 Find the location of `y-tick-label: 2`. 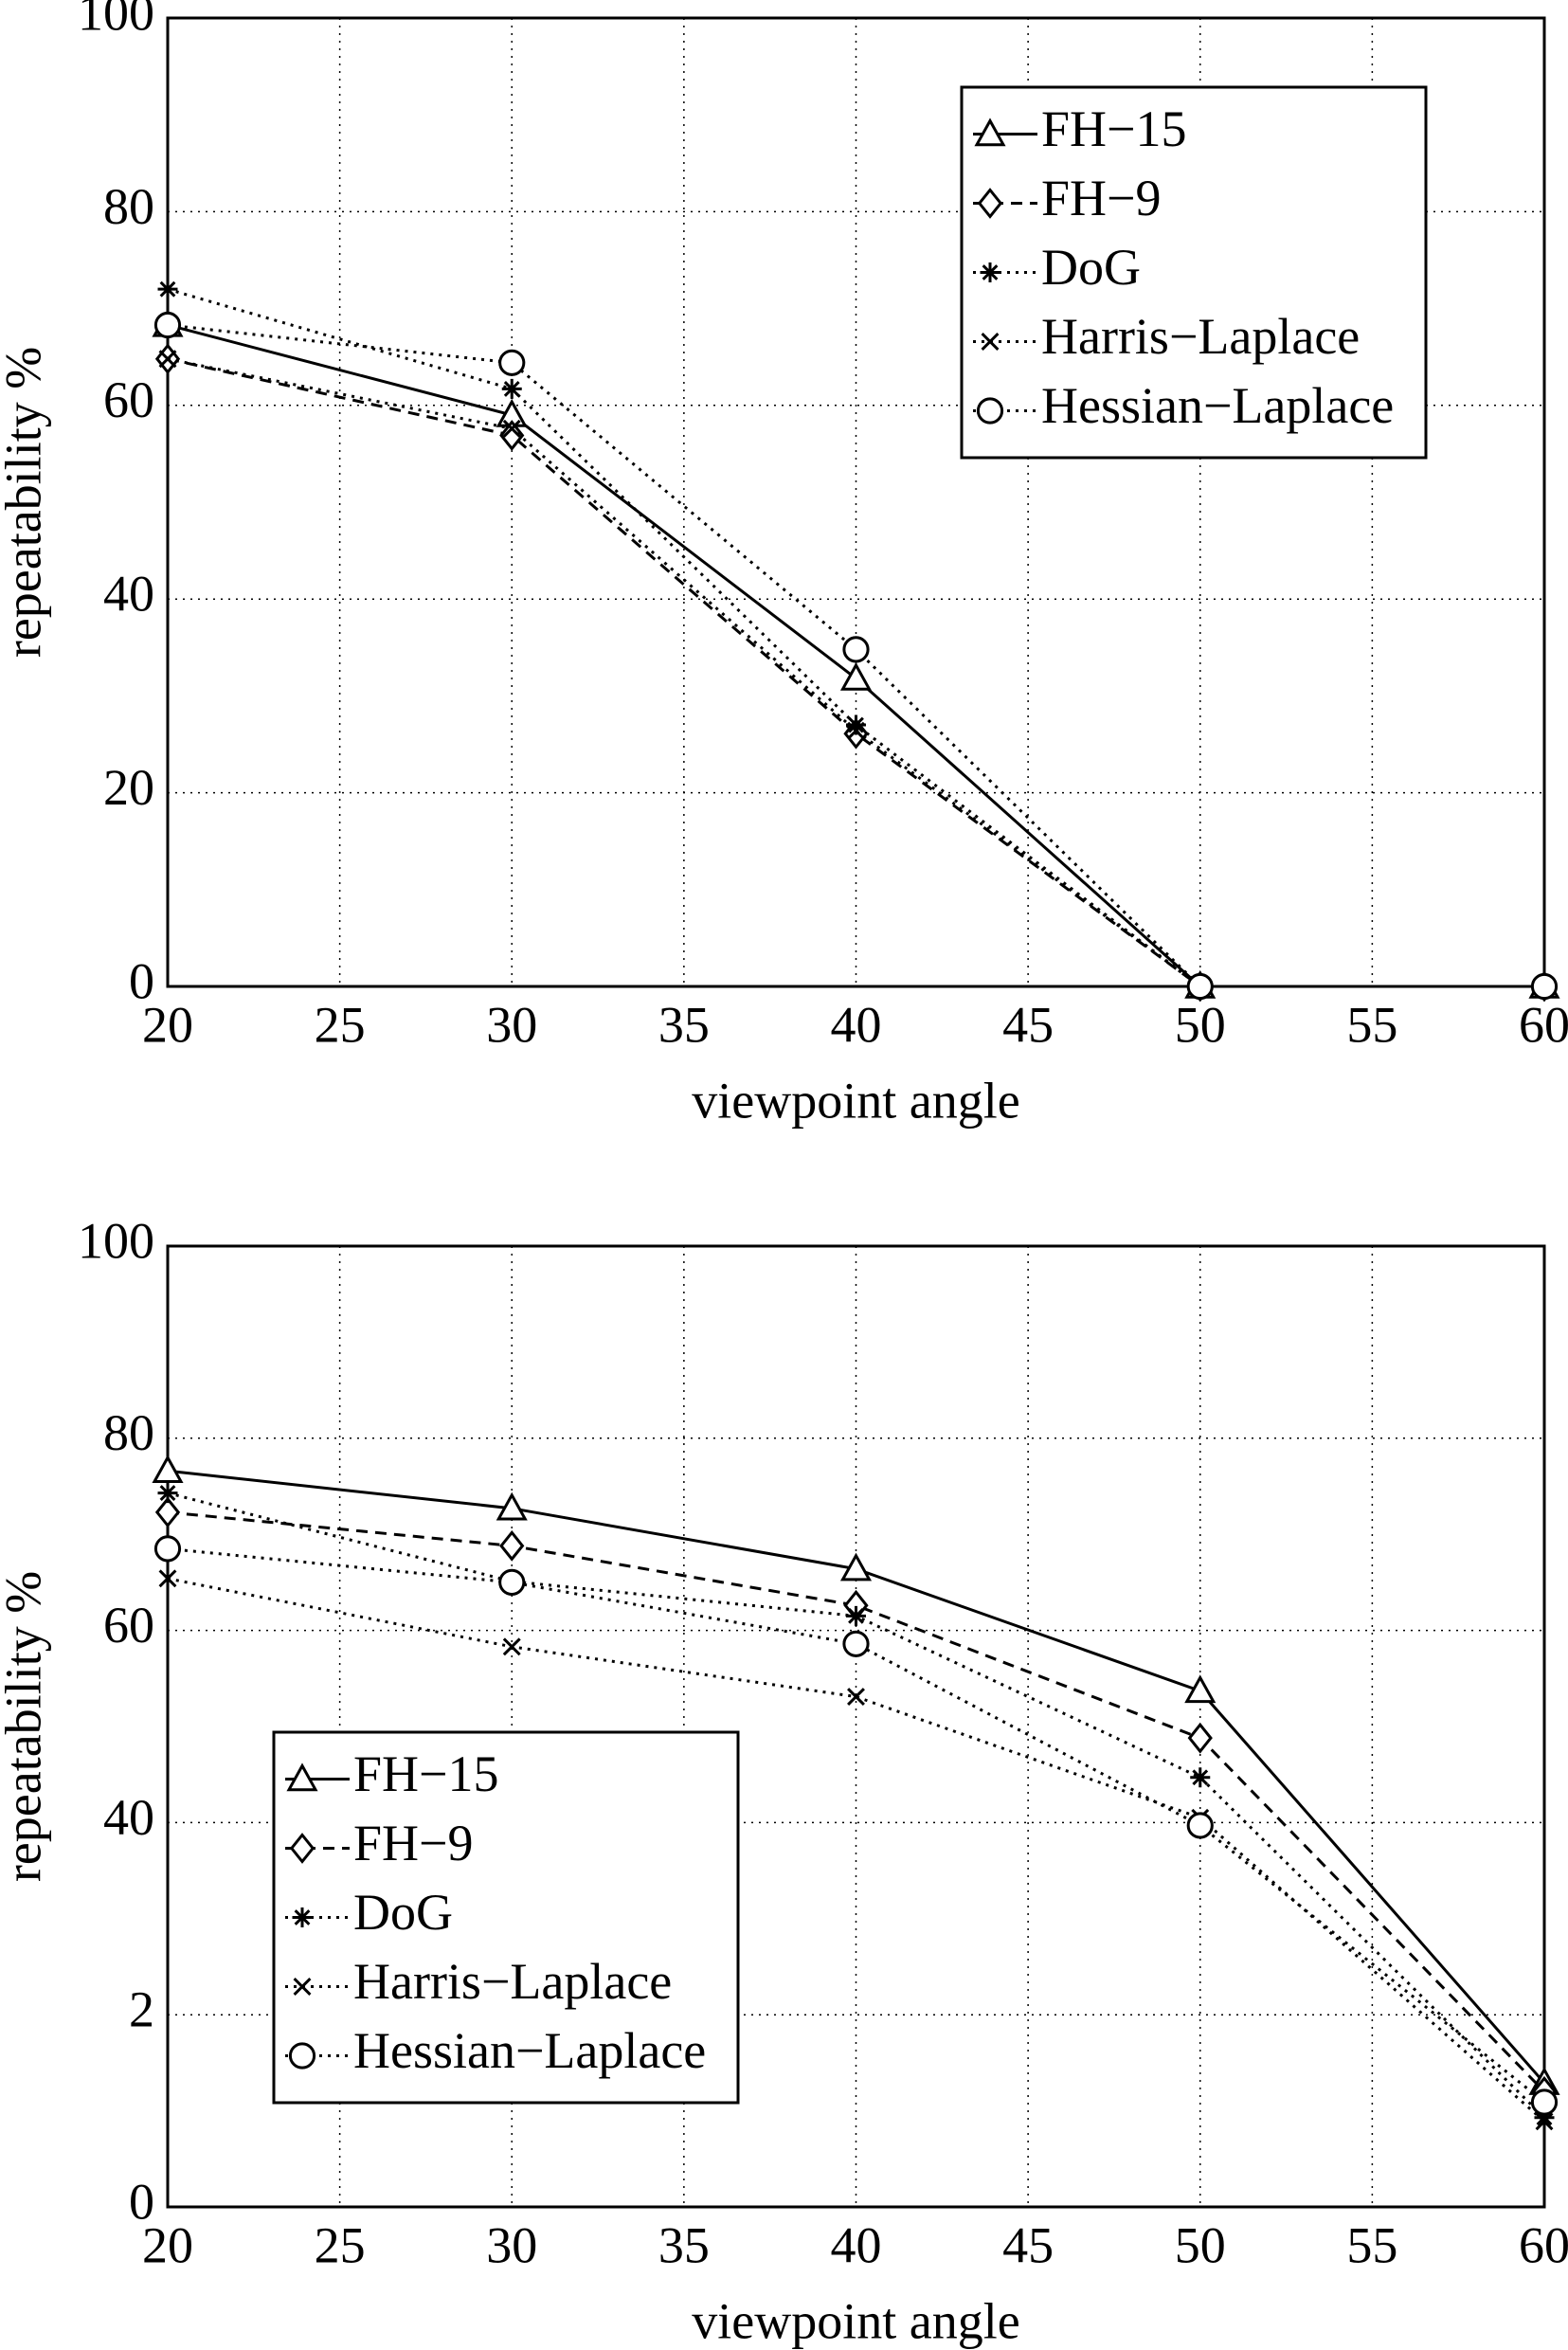

y-tick-label: 2 is located at coordinates (141, 2010).